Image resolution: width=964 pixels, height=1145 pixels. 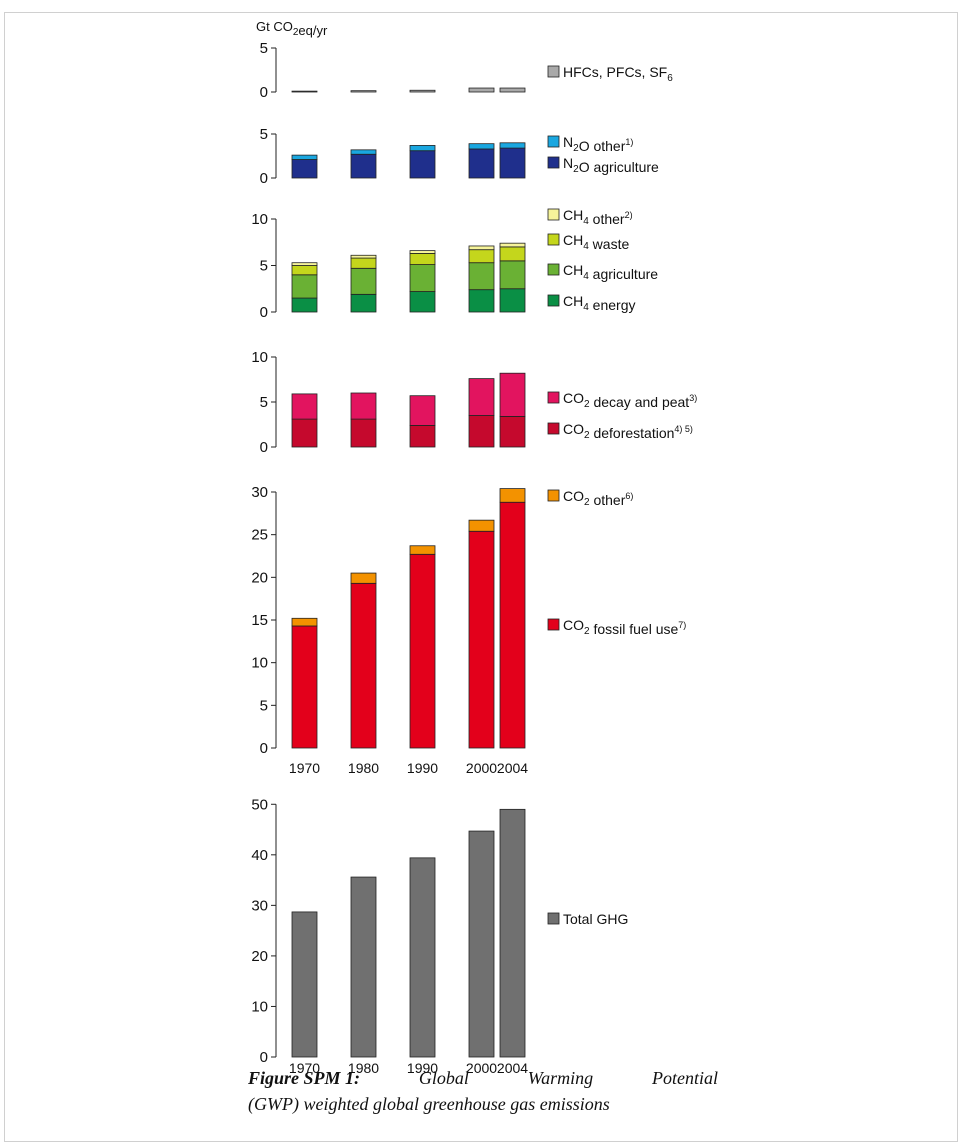 I want to click on x-tick-label: 1970, so click(x=304, y=1068).